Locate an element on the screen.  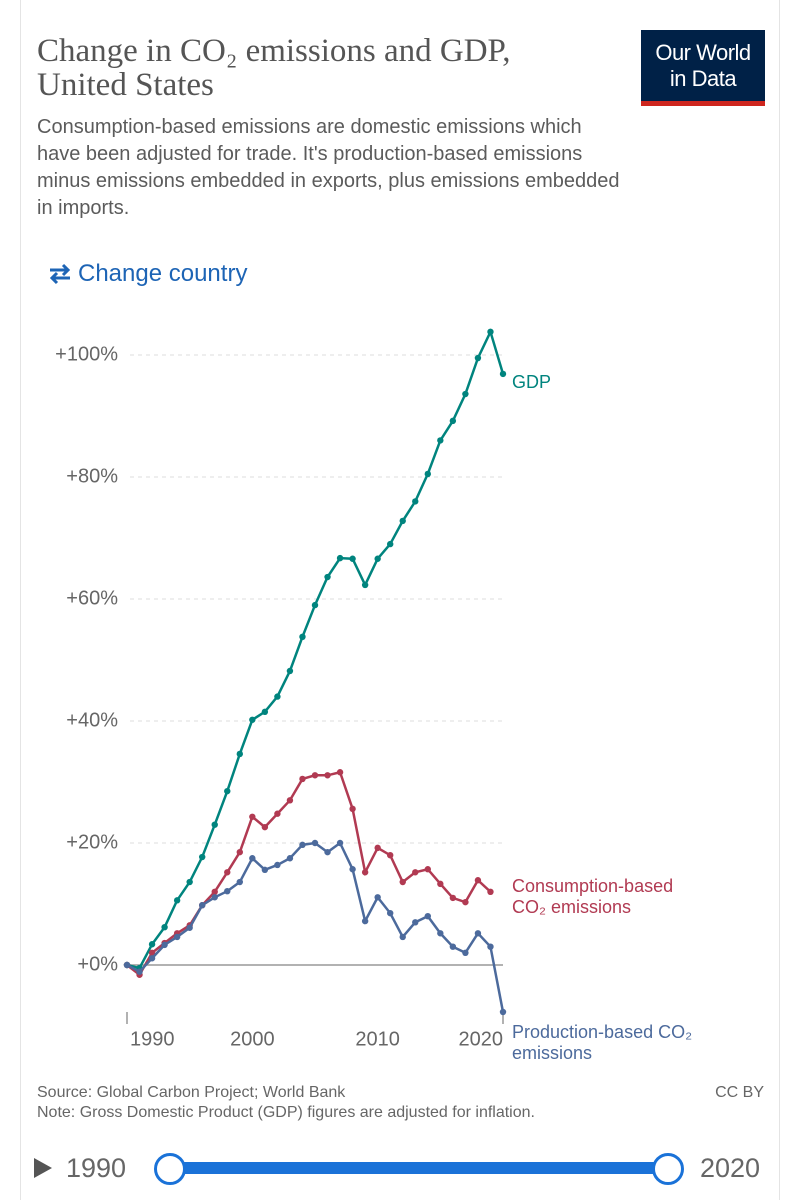
timeline-track is located at coordinates (418, 1168).